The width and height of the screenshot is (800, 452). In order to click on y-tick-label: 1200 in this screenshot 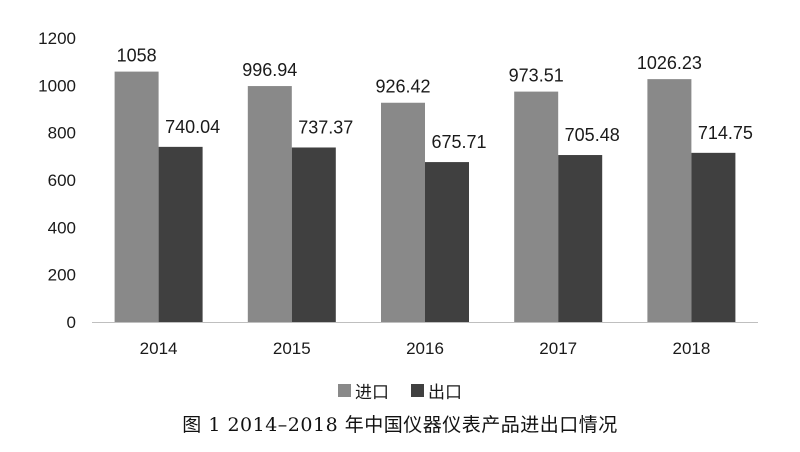, I will do `click(57, 38)`.